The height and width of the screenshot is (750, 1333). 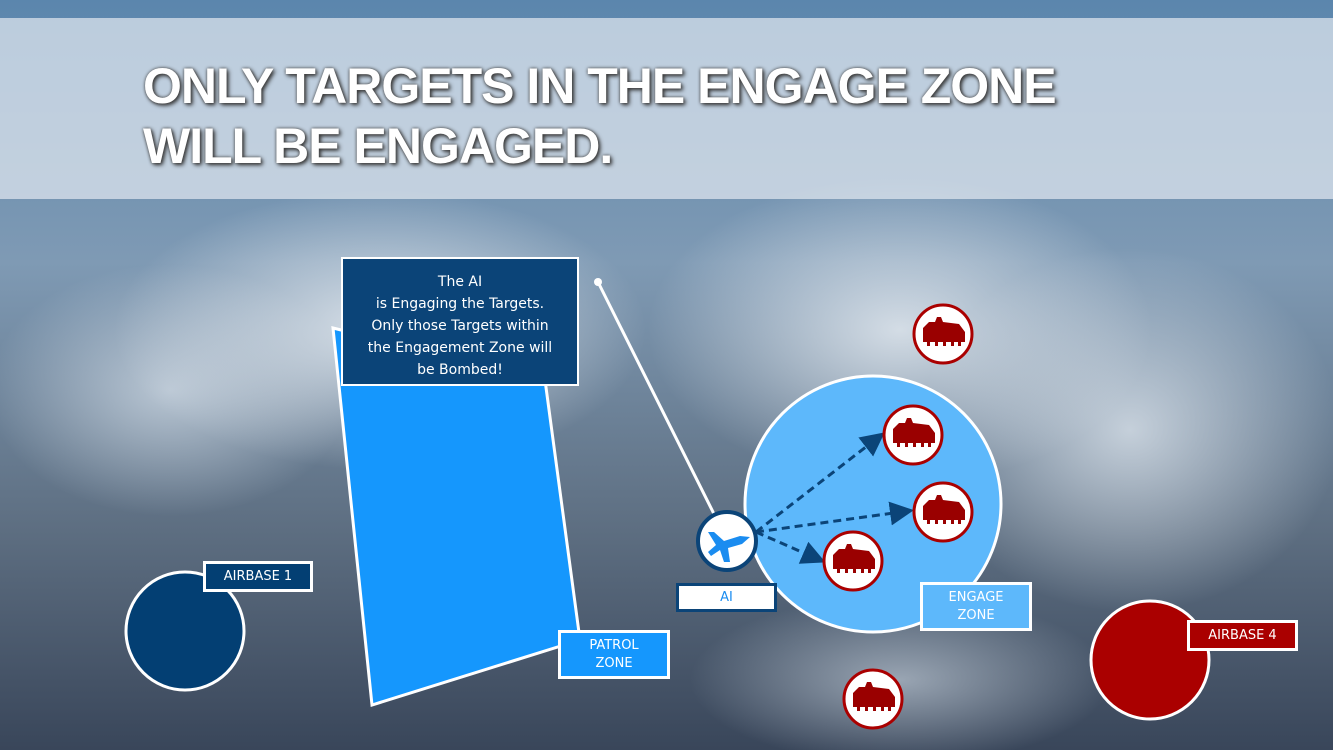 What do you see at coordinates (1150, 660) in the screenshot?
I see `airbase-4-marker` at bounding box center [1150, 660].